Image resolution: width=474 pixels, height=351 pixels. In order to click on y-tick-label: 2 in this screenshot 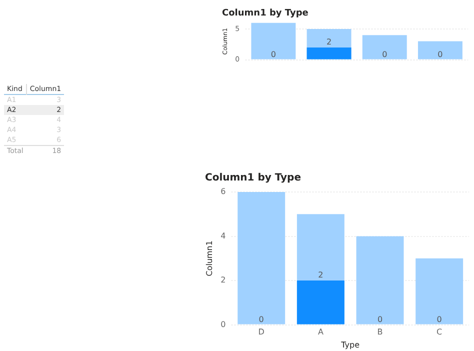, I will do `click(223, 280)`.